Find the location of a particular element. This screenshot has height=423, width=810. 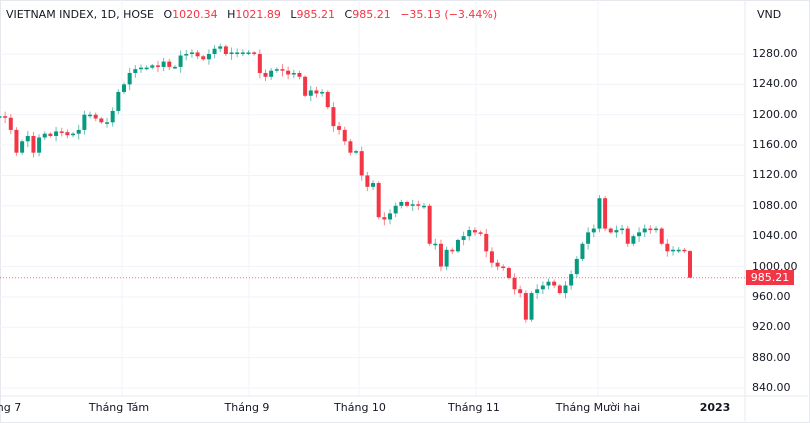

y-tick-label: 920.00 is located at coordinates (771, 327).